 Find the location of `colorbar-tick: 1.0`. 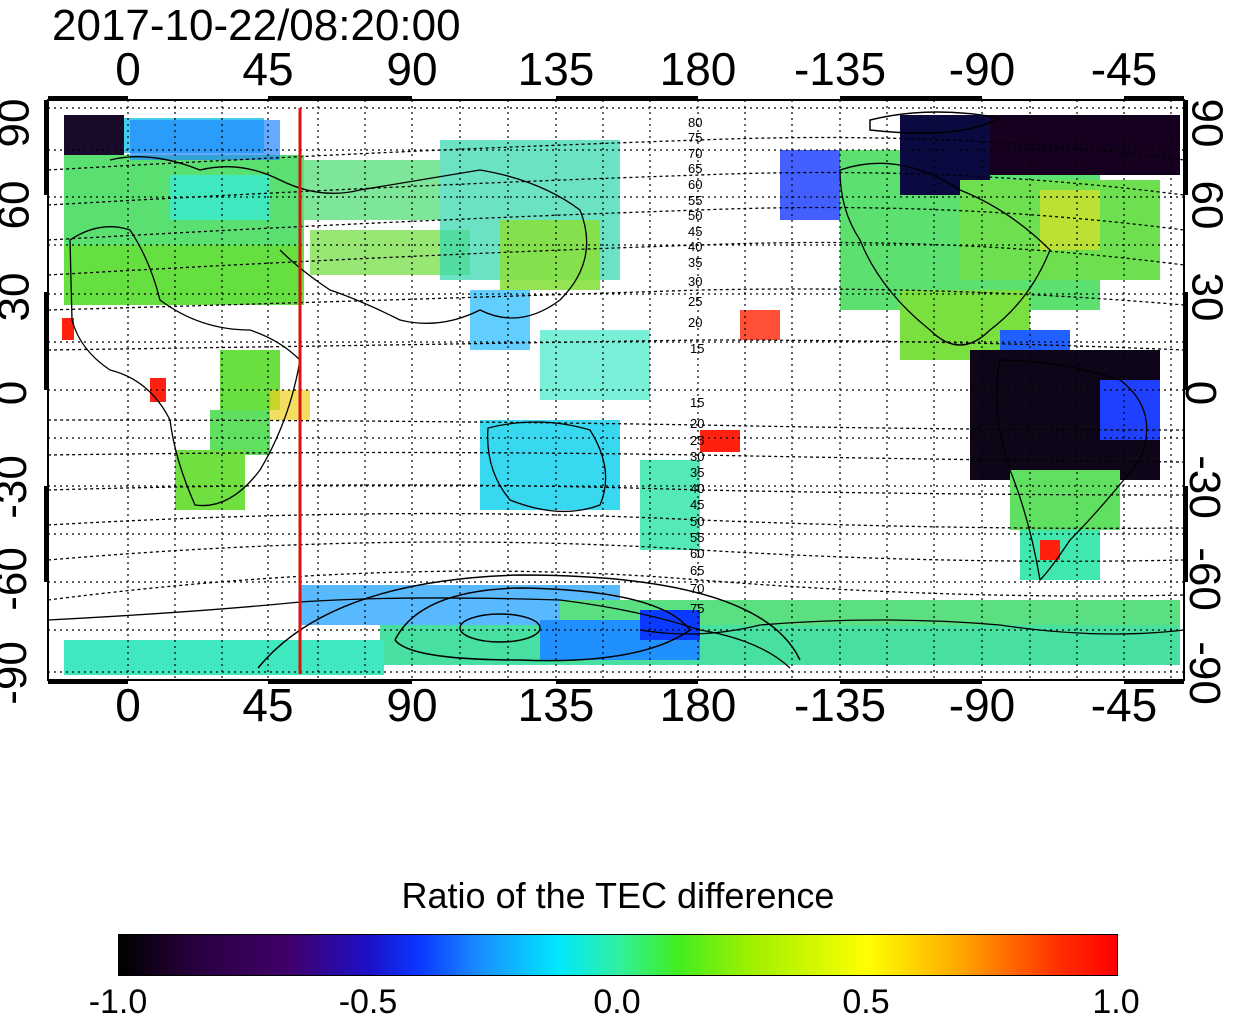

colorbar-tick: 1.0 is located at coordinates (1116, 1002).